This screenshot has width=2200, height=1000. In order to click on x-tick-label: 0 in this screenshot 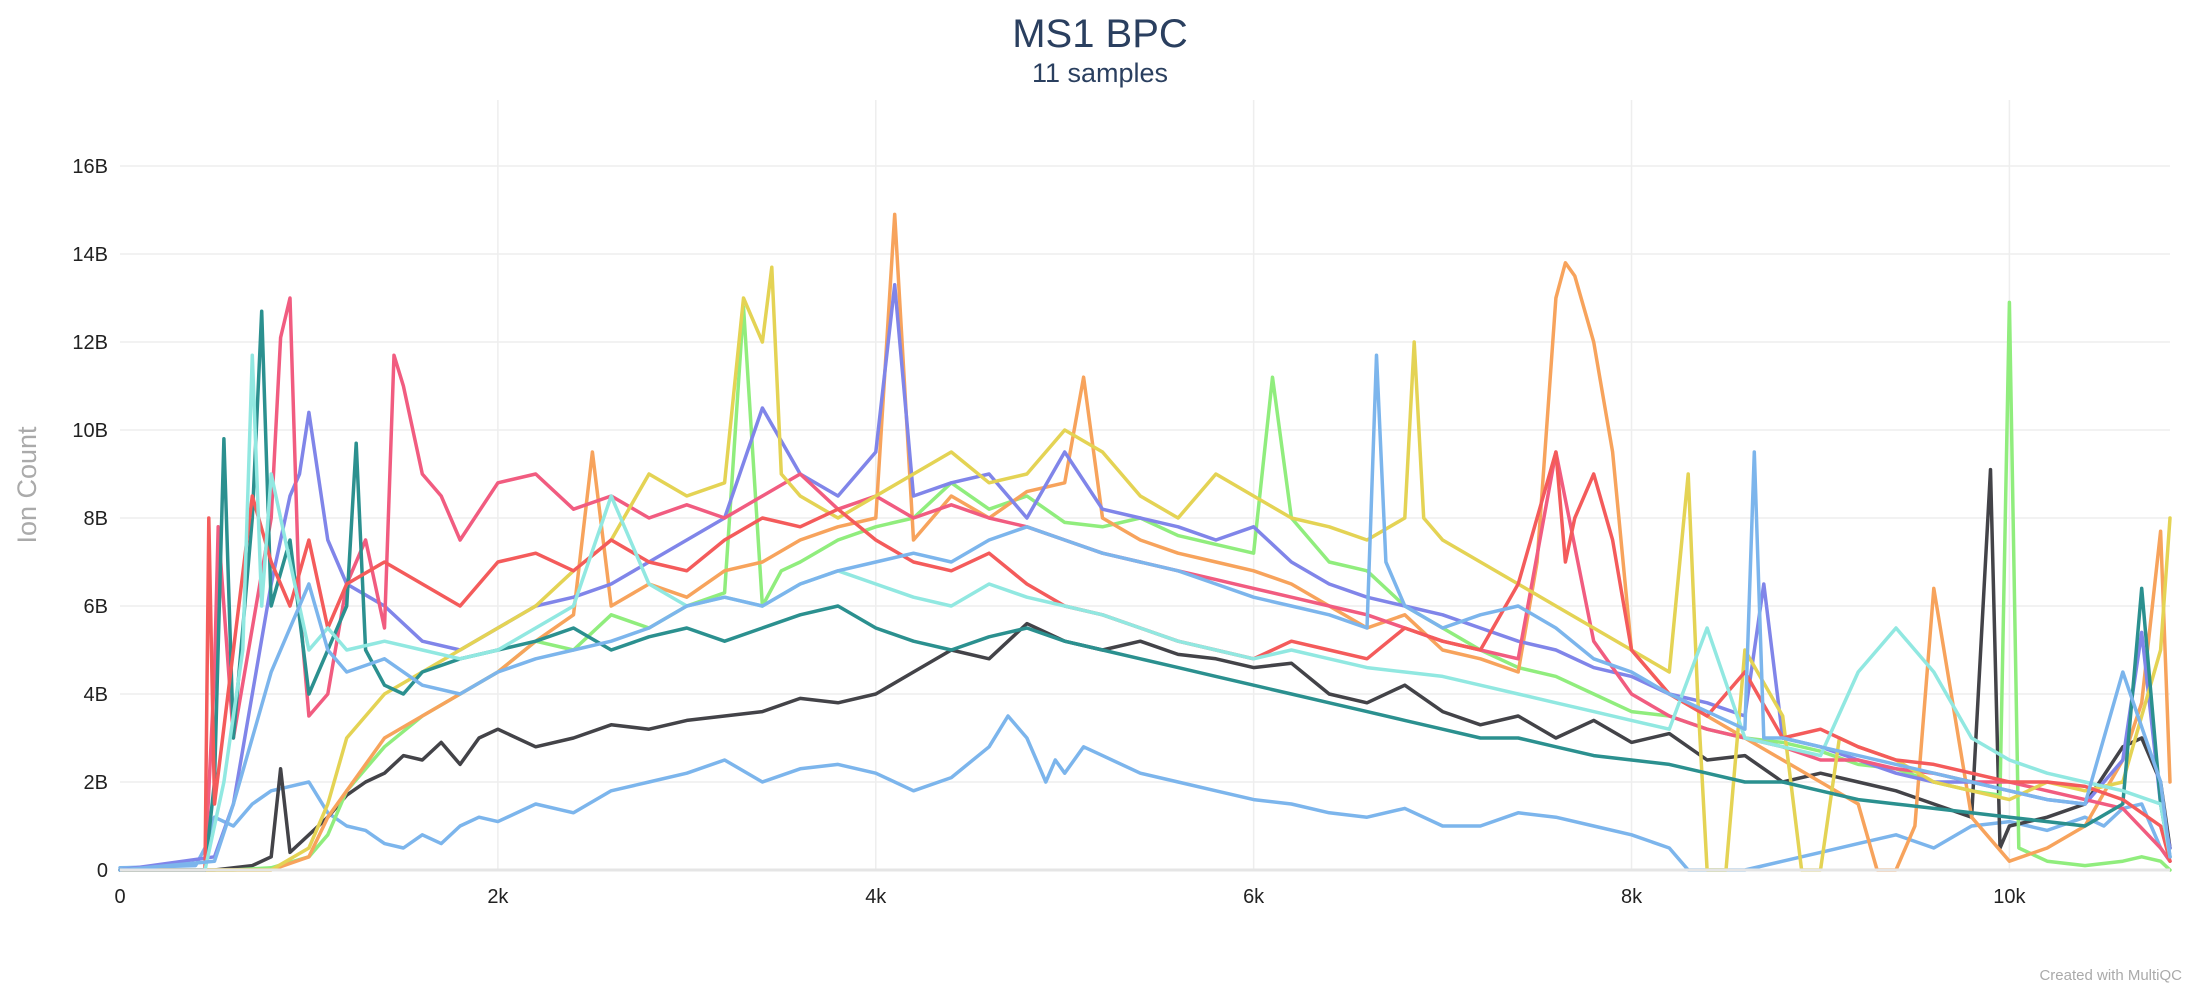, I will do `click(119, 897)`.